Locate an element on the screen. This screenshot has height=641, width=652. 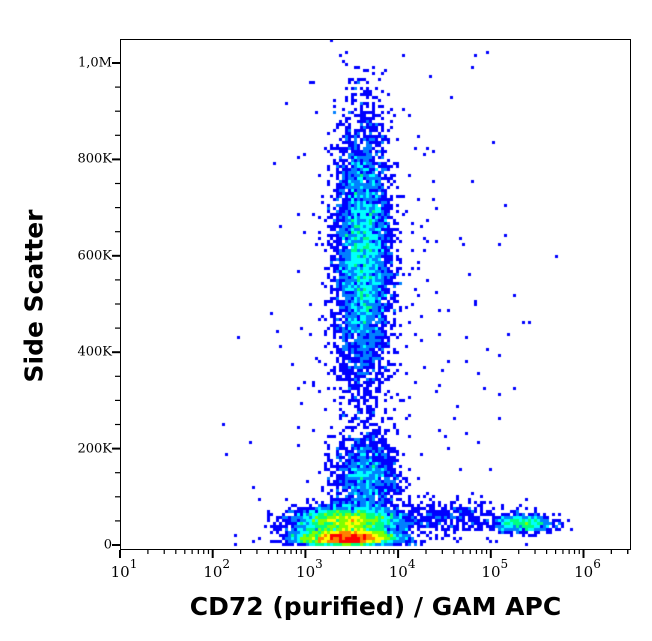
y-tick-label: 0 is located at coordinates (107, 545).